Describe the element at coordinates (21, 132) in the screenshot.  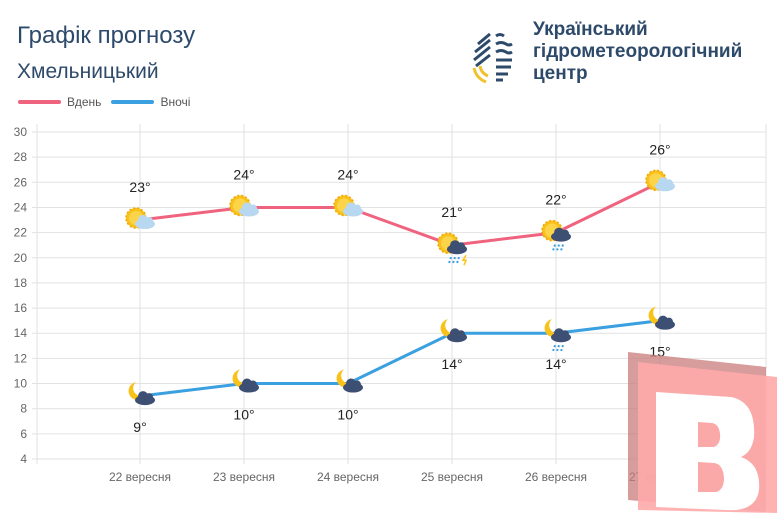
I see `y-tick-label: 30` at that location.